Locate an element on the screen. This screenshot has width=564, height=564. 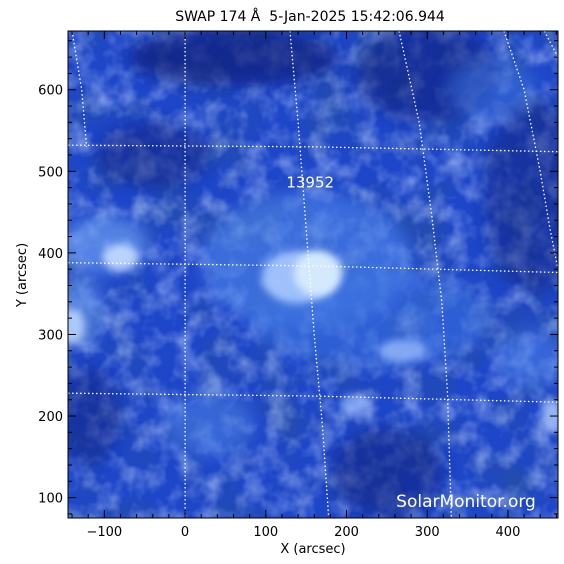
active-region-label: 13952 is located at coordinates (310, 183).